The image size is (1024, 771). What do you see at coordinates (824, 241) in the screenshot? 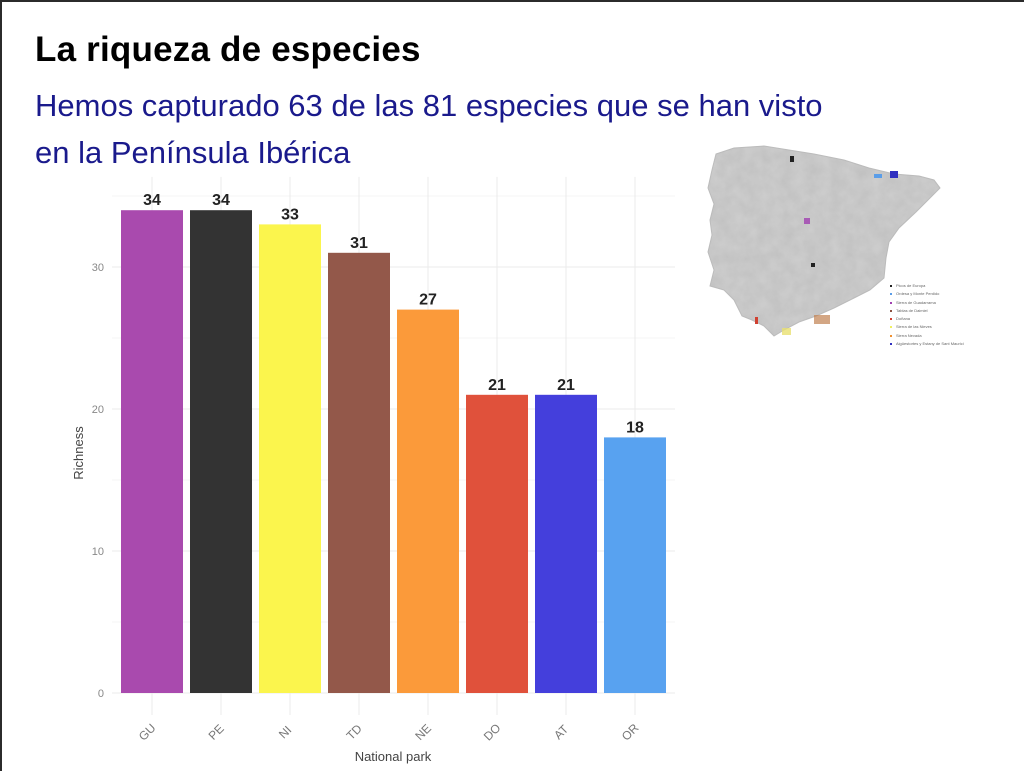
I see `iberian-peninsula-map` at bounding box center [824, 241].